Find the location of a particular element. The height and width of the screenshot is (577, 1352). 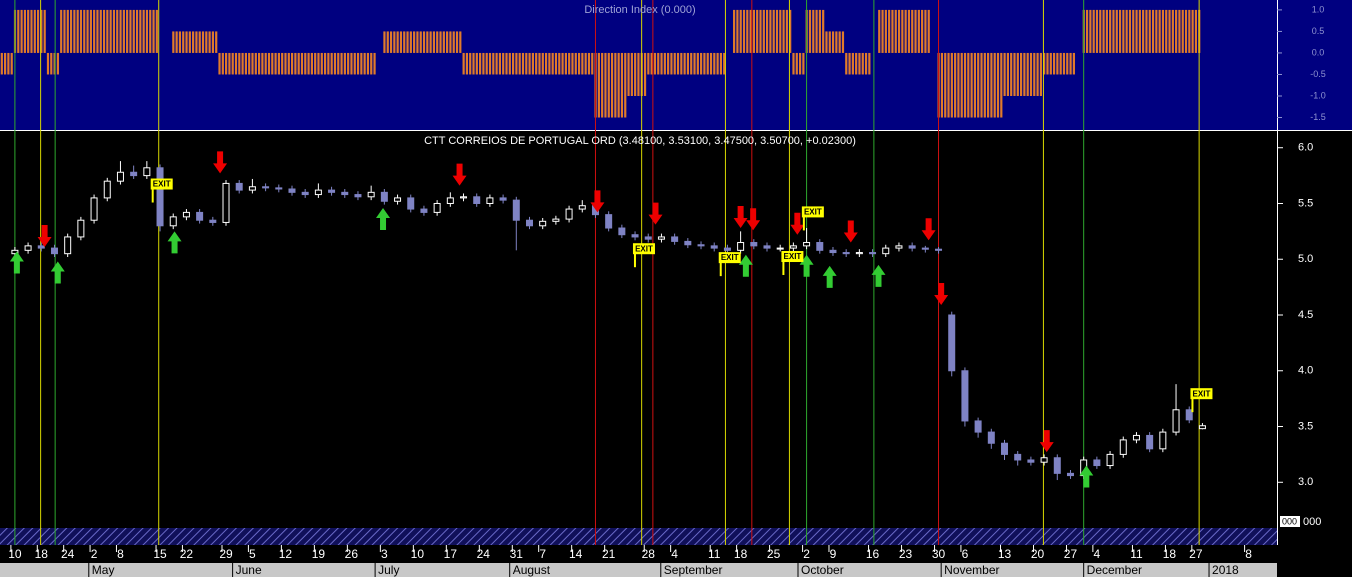

buy-arrow is located at coordinates (878, 275).